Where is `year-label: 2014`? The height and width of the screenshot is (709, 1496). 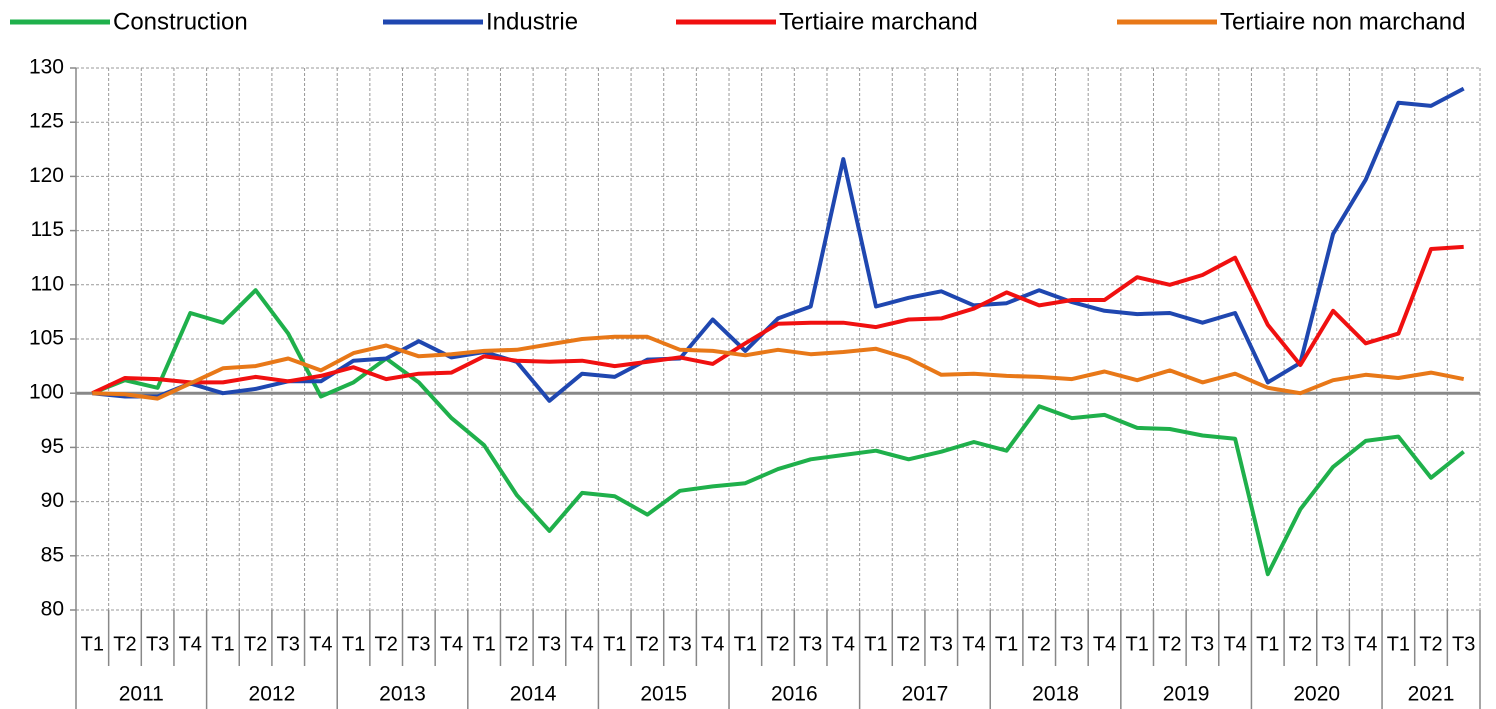 year-label: 2014 is located at coordinates (533, 694).